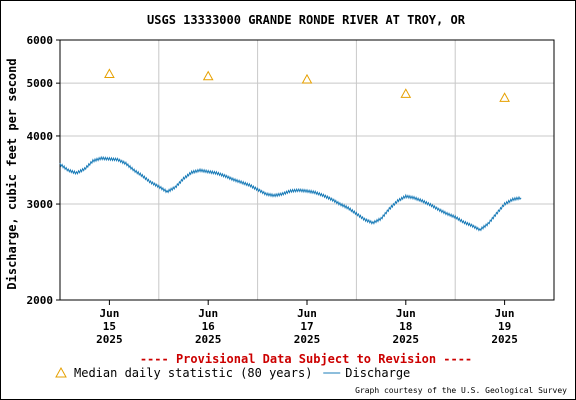  Describe the element at coordinates (209, 326) in the screenshot. I see `x-tick-label: 16` at that location.